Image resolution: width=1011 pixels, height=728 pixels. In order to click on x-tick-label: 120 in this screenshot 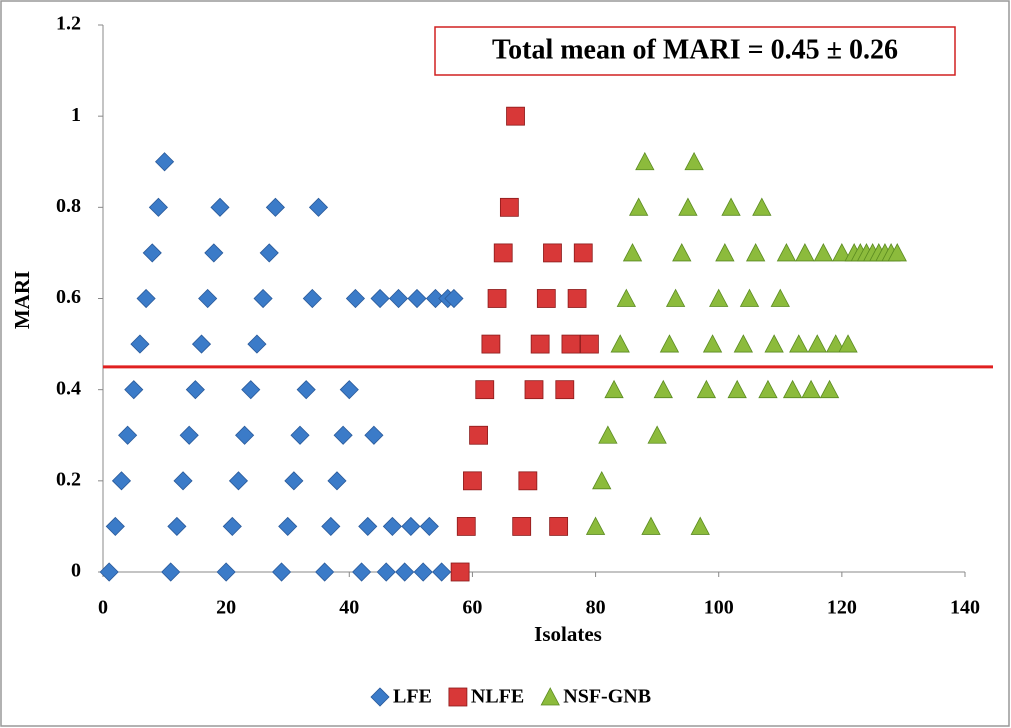, I will do `click(842, 608)`.